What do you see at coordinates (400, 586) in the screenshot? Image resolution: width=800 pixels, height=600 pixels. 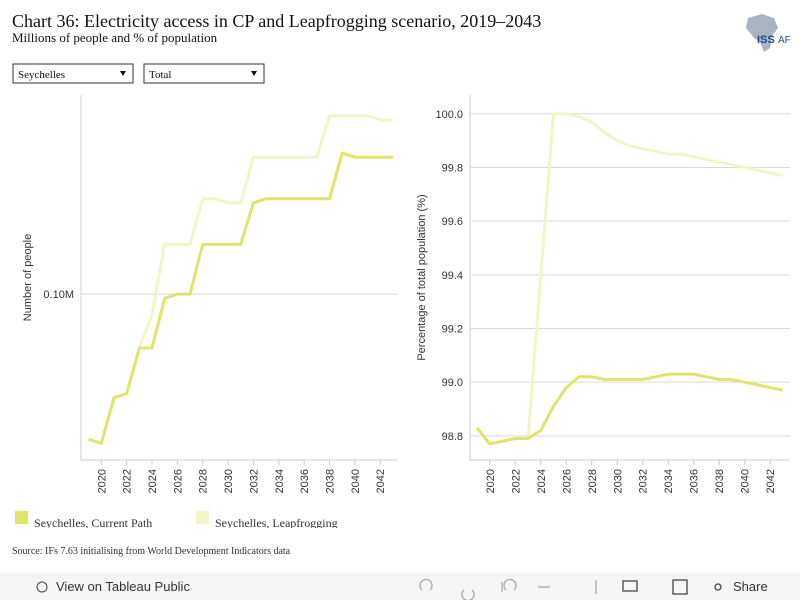 I see `toolbar` at bounding box center [400, 586].